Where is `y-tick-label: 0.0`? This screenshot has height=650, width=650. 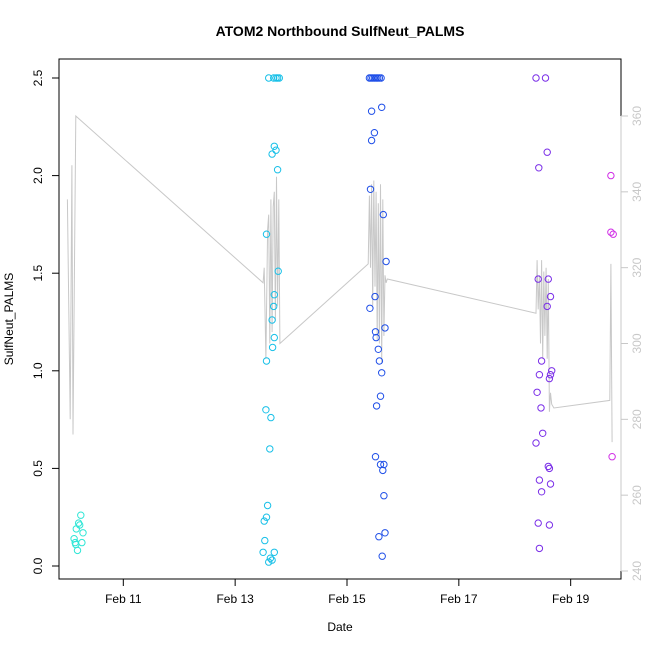
y-tick-label: 0.0 is located at coordinates (38, 565).